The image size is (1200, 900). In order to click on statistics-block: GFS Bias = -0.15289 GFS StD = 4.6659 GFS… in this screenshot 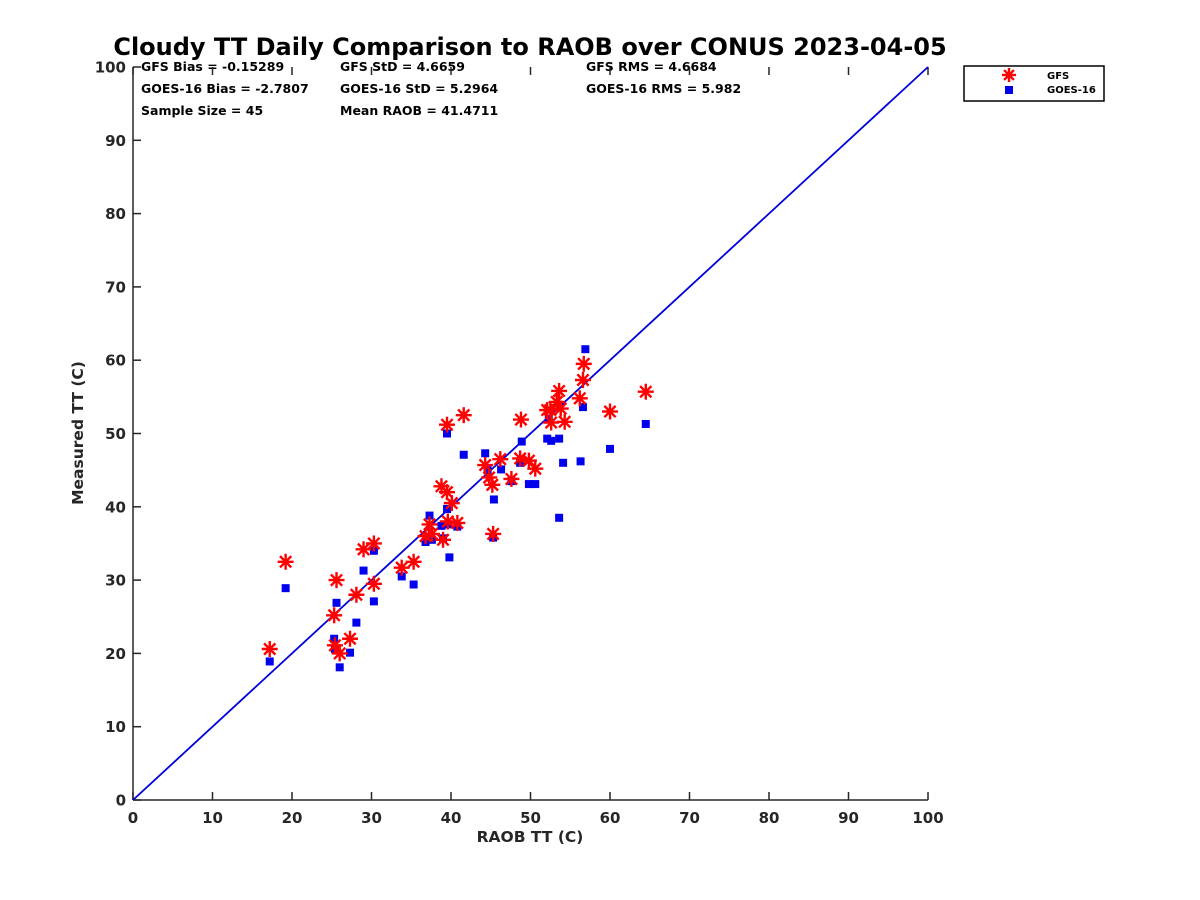, I will do `click(441, 88)`.